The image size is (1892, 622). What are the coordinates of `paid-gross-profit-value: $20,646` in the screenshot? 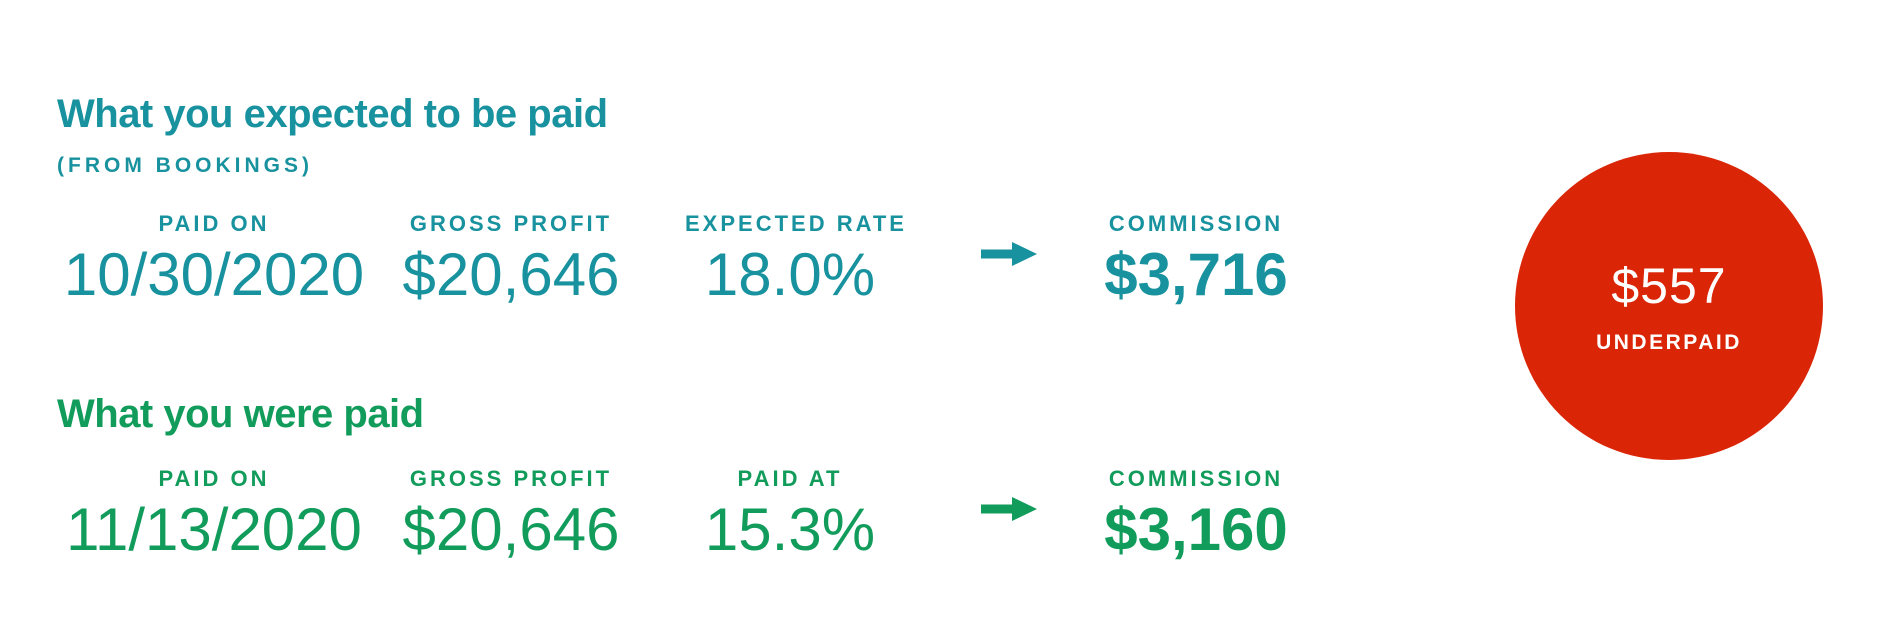 It's located at (511, 529).